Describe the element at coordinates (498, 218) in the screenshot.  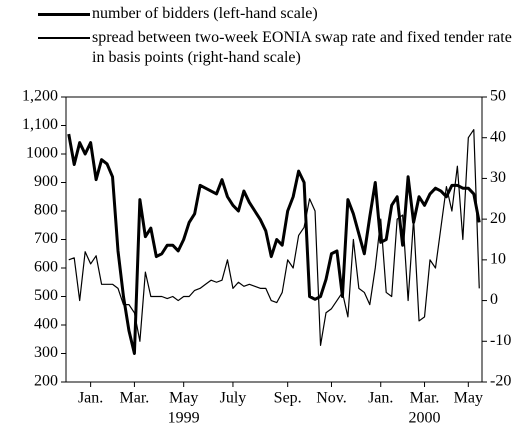
I see `y2-tick-label: 20` at that location.